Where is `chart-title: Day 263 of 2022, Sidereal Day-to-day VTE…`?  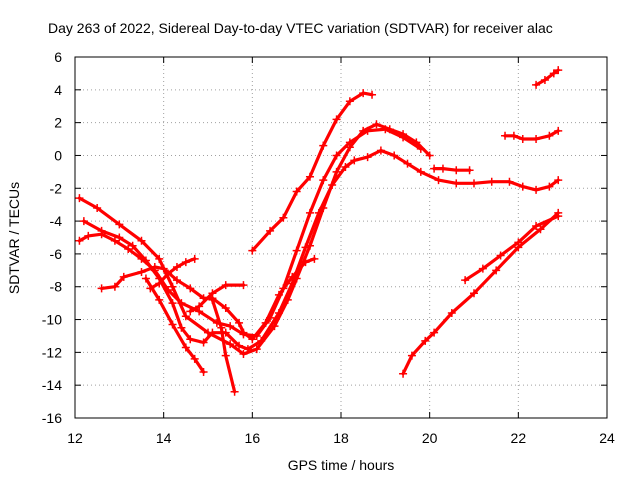 chart-title: Day 263 of 2022, Sidereal Day-to-day VTE… is located at coordinates (300, 28).